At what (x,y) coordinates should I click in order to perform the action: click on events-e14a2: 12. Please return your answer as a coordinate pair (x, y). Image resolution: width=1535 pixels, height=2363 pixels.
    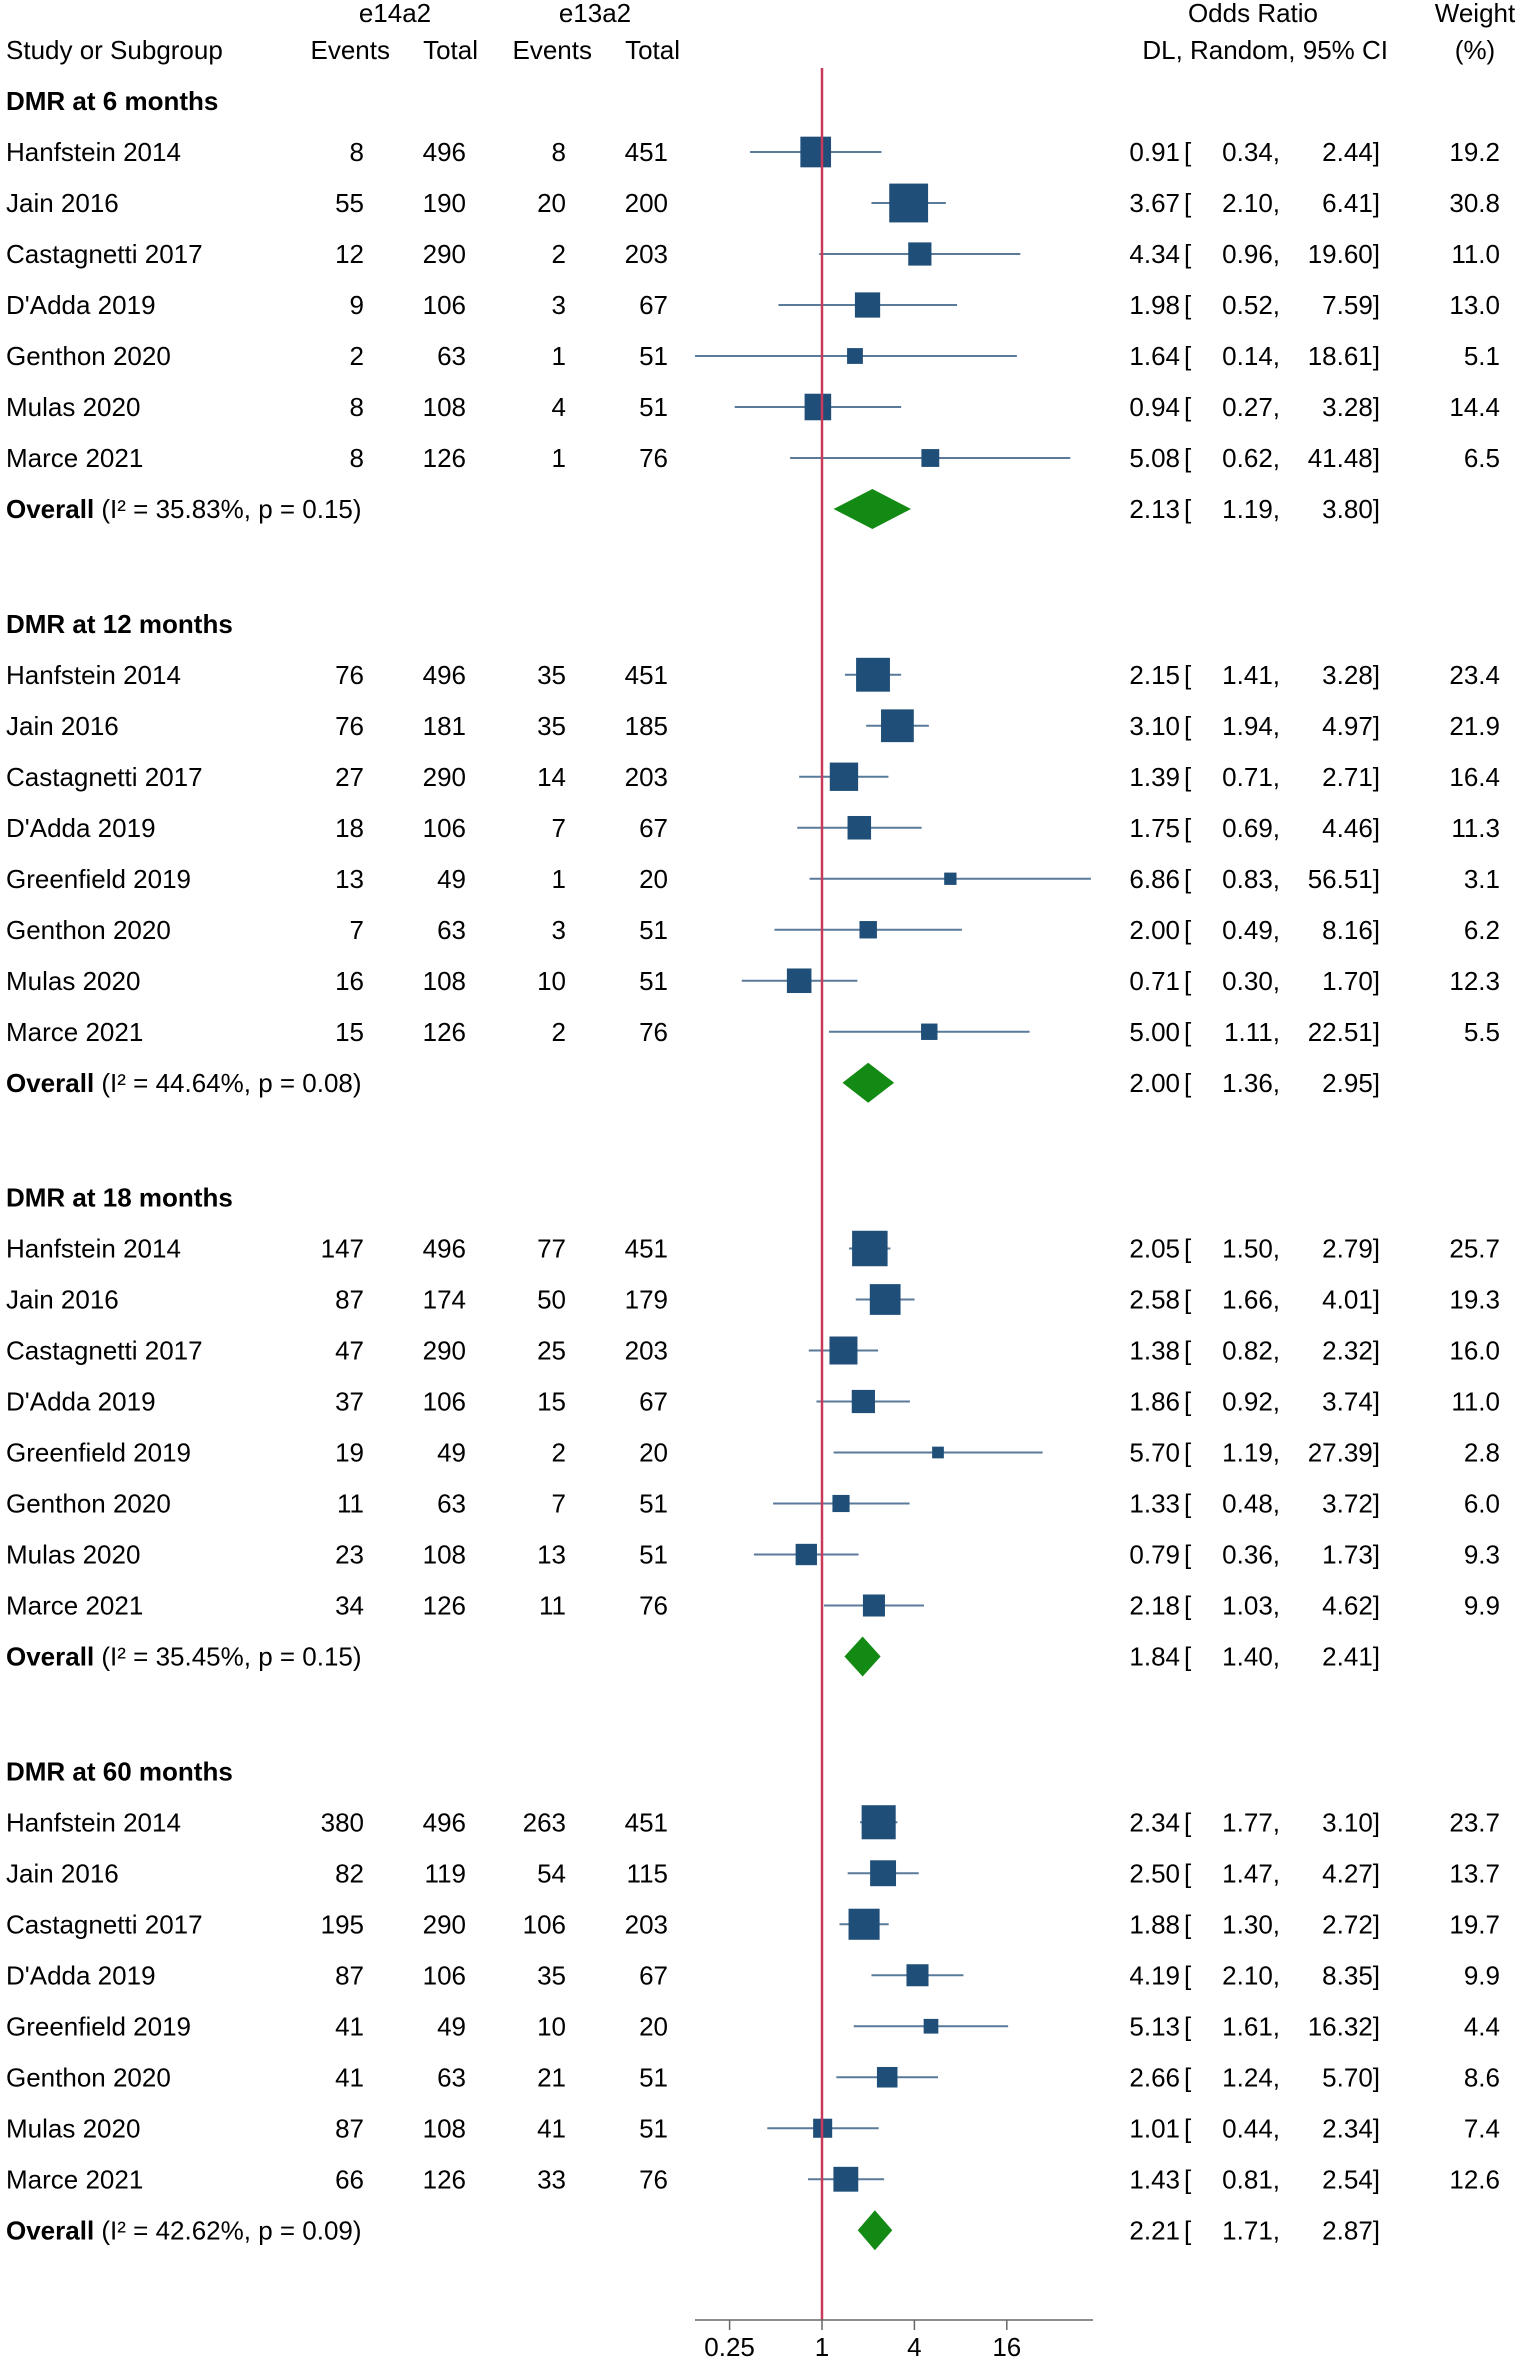
    Looking at the image, I should click on (349, 254).